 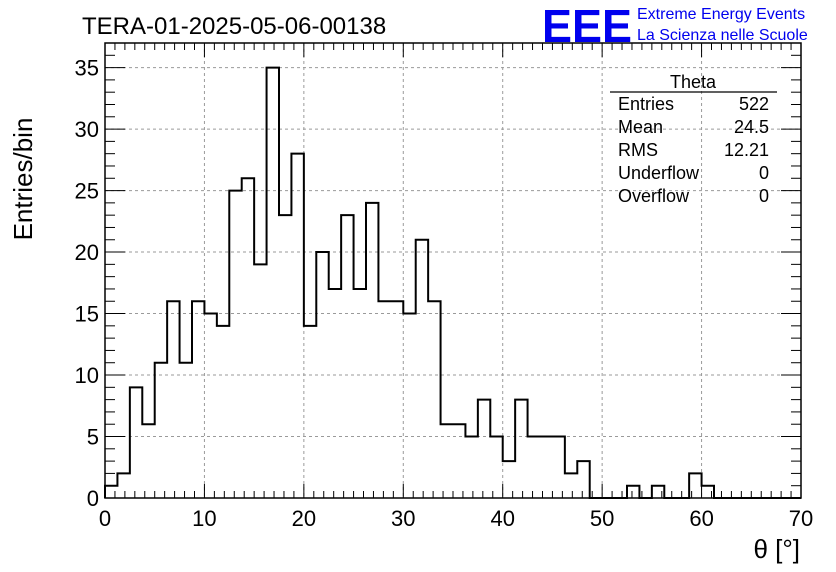 What do you see at coordinates (304, 518) in the screenshot?
I see `x-tick-label: 20` at bounding box center [304, 518].